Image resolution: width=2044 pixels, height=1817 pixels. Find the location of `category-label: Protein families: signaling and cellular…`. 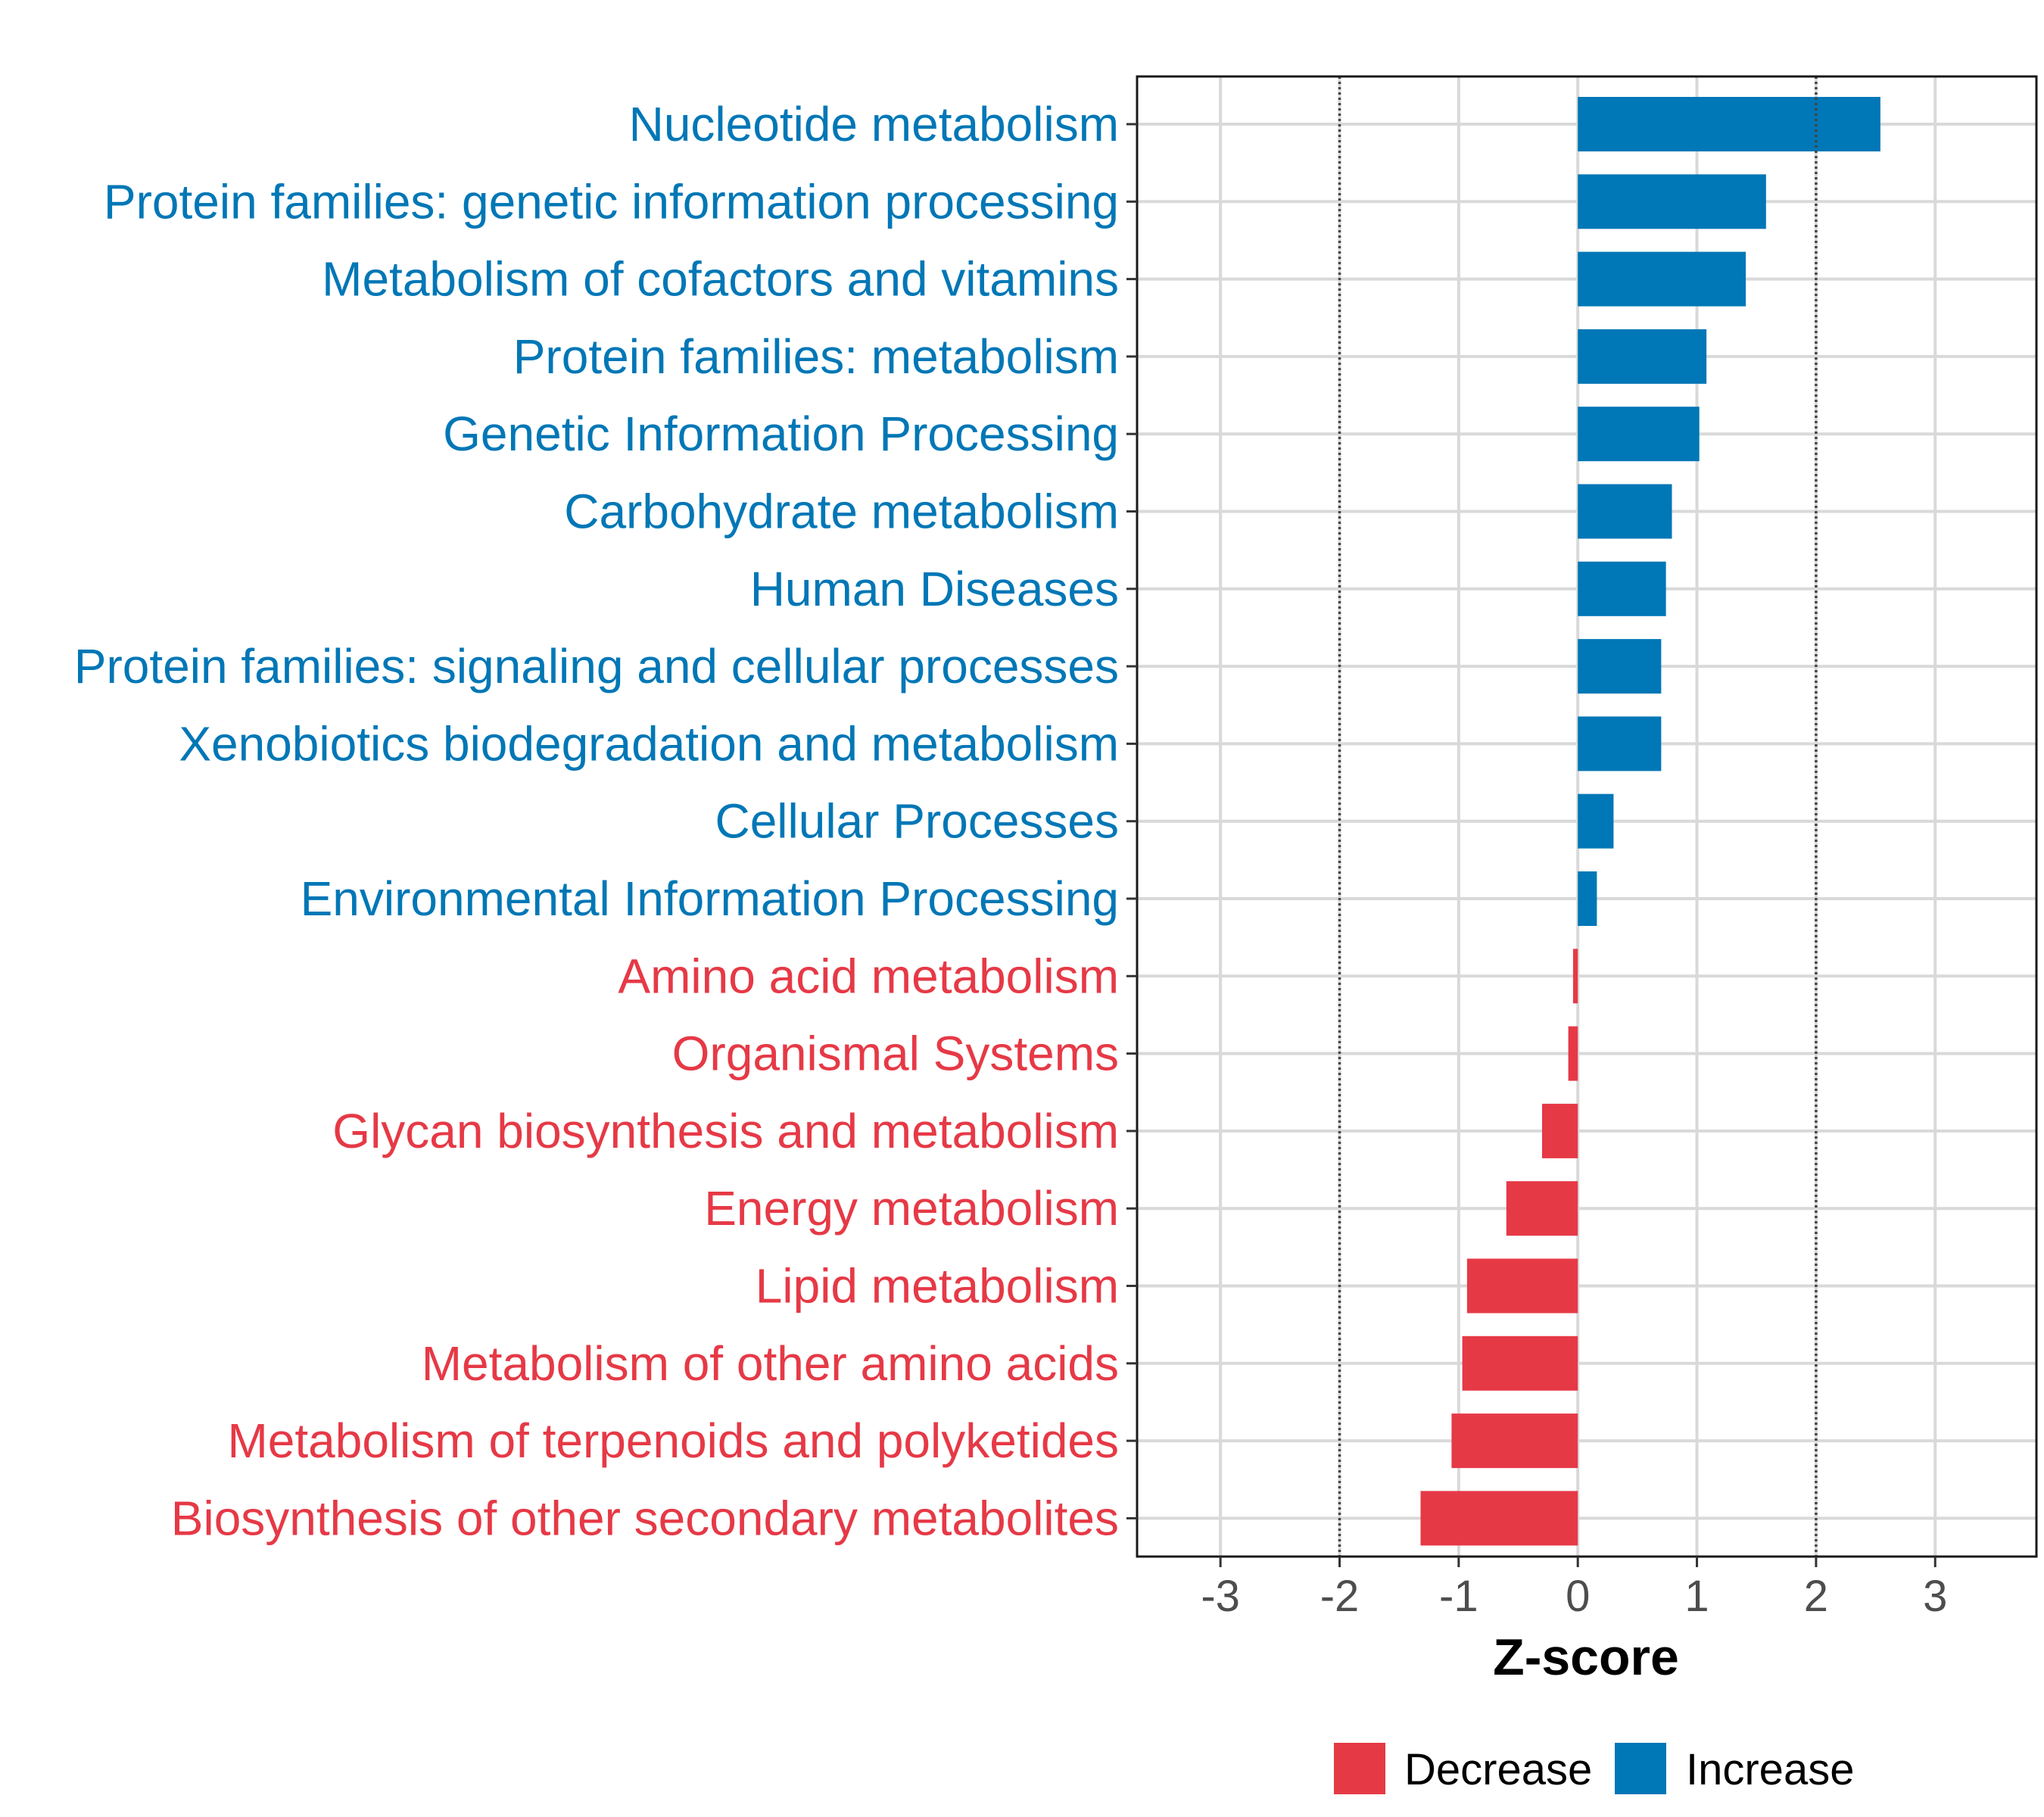

category-label: Protein families: signaling and cellular… is located at coordinates (596, 666).